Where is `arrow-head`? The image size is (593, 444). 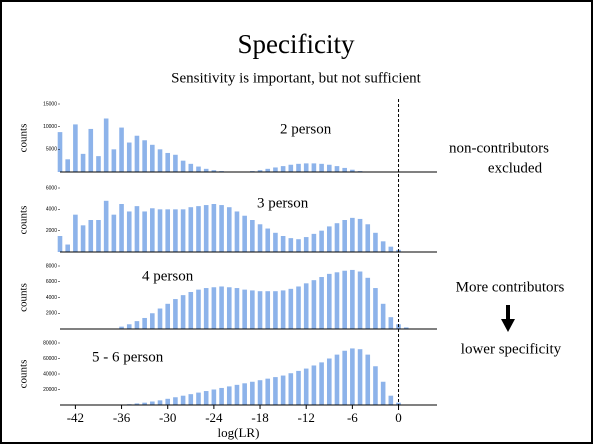 arrow-head is located at coordinates (508, 325).